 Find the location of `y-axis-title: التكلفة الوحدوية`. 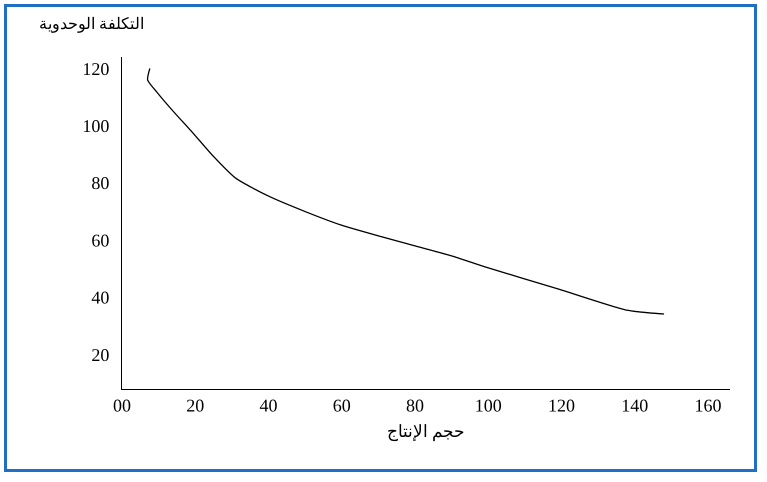

y-axis-title: التكلفة الوحدوية is located at coordinates (91, 24).